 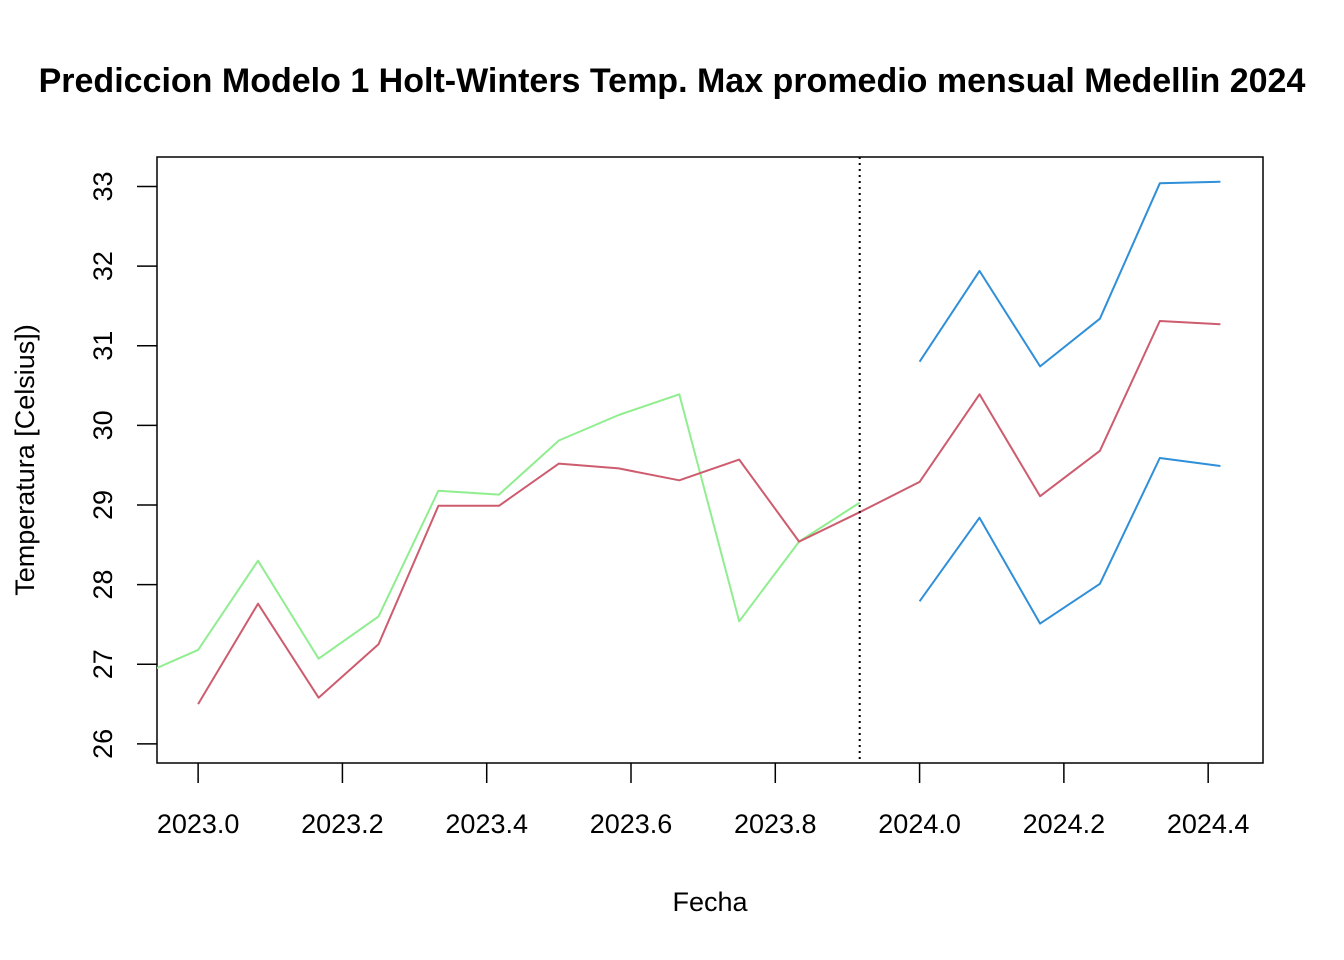 I want to click on x-tick-label: 2023.0, so click(x=198, y=824).